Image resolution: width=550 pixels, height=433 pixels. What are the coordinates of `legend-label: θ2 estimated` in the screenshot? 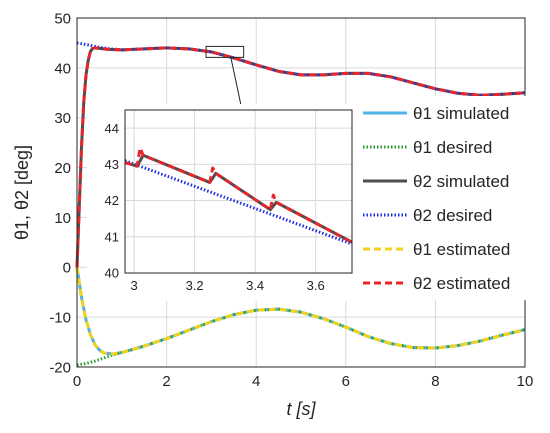 It's located at (461, 283).